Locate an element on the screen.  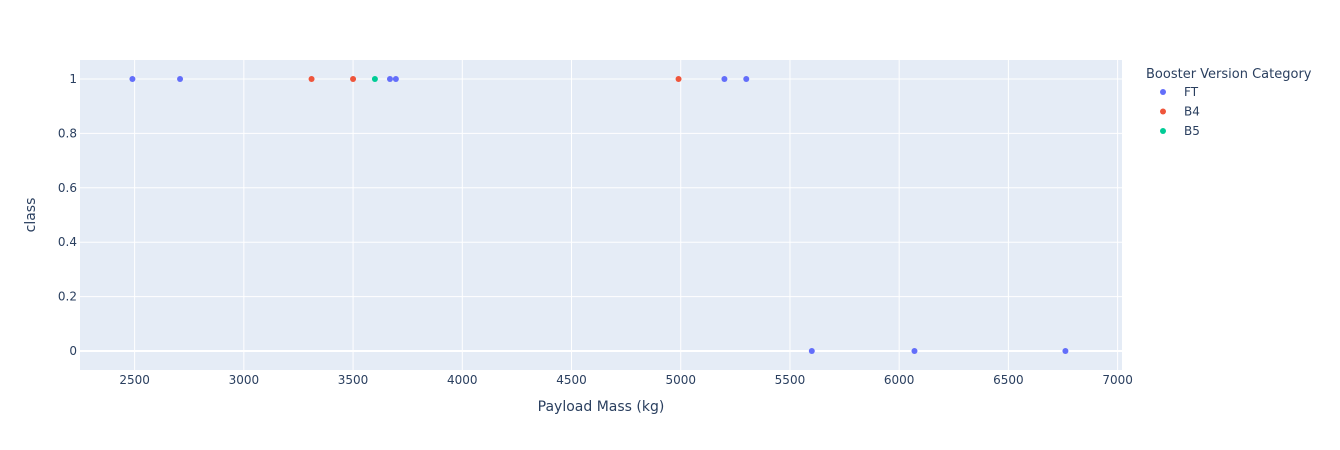
legend-marker-b5 is located at coordinates (1163, 131).